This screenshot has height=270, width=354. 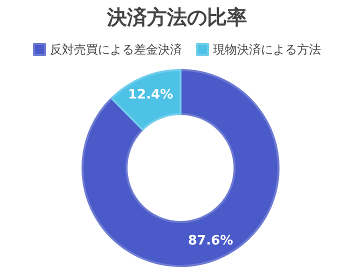 What do you see at coordinates (211, 241) in the screenshot?
I see `data-label: 87.6%` at bounding box center [211, 241].